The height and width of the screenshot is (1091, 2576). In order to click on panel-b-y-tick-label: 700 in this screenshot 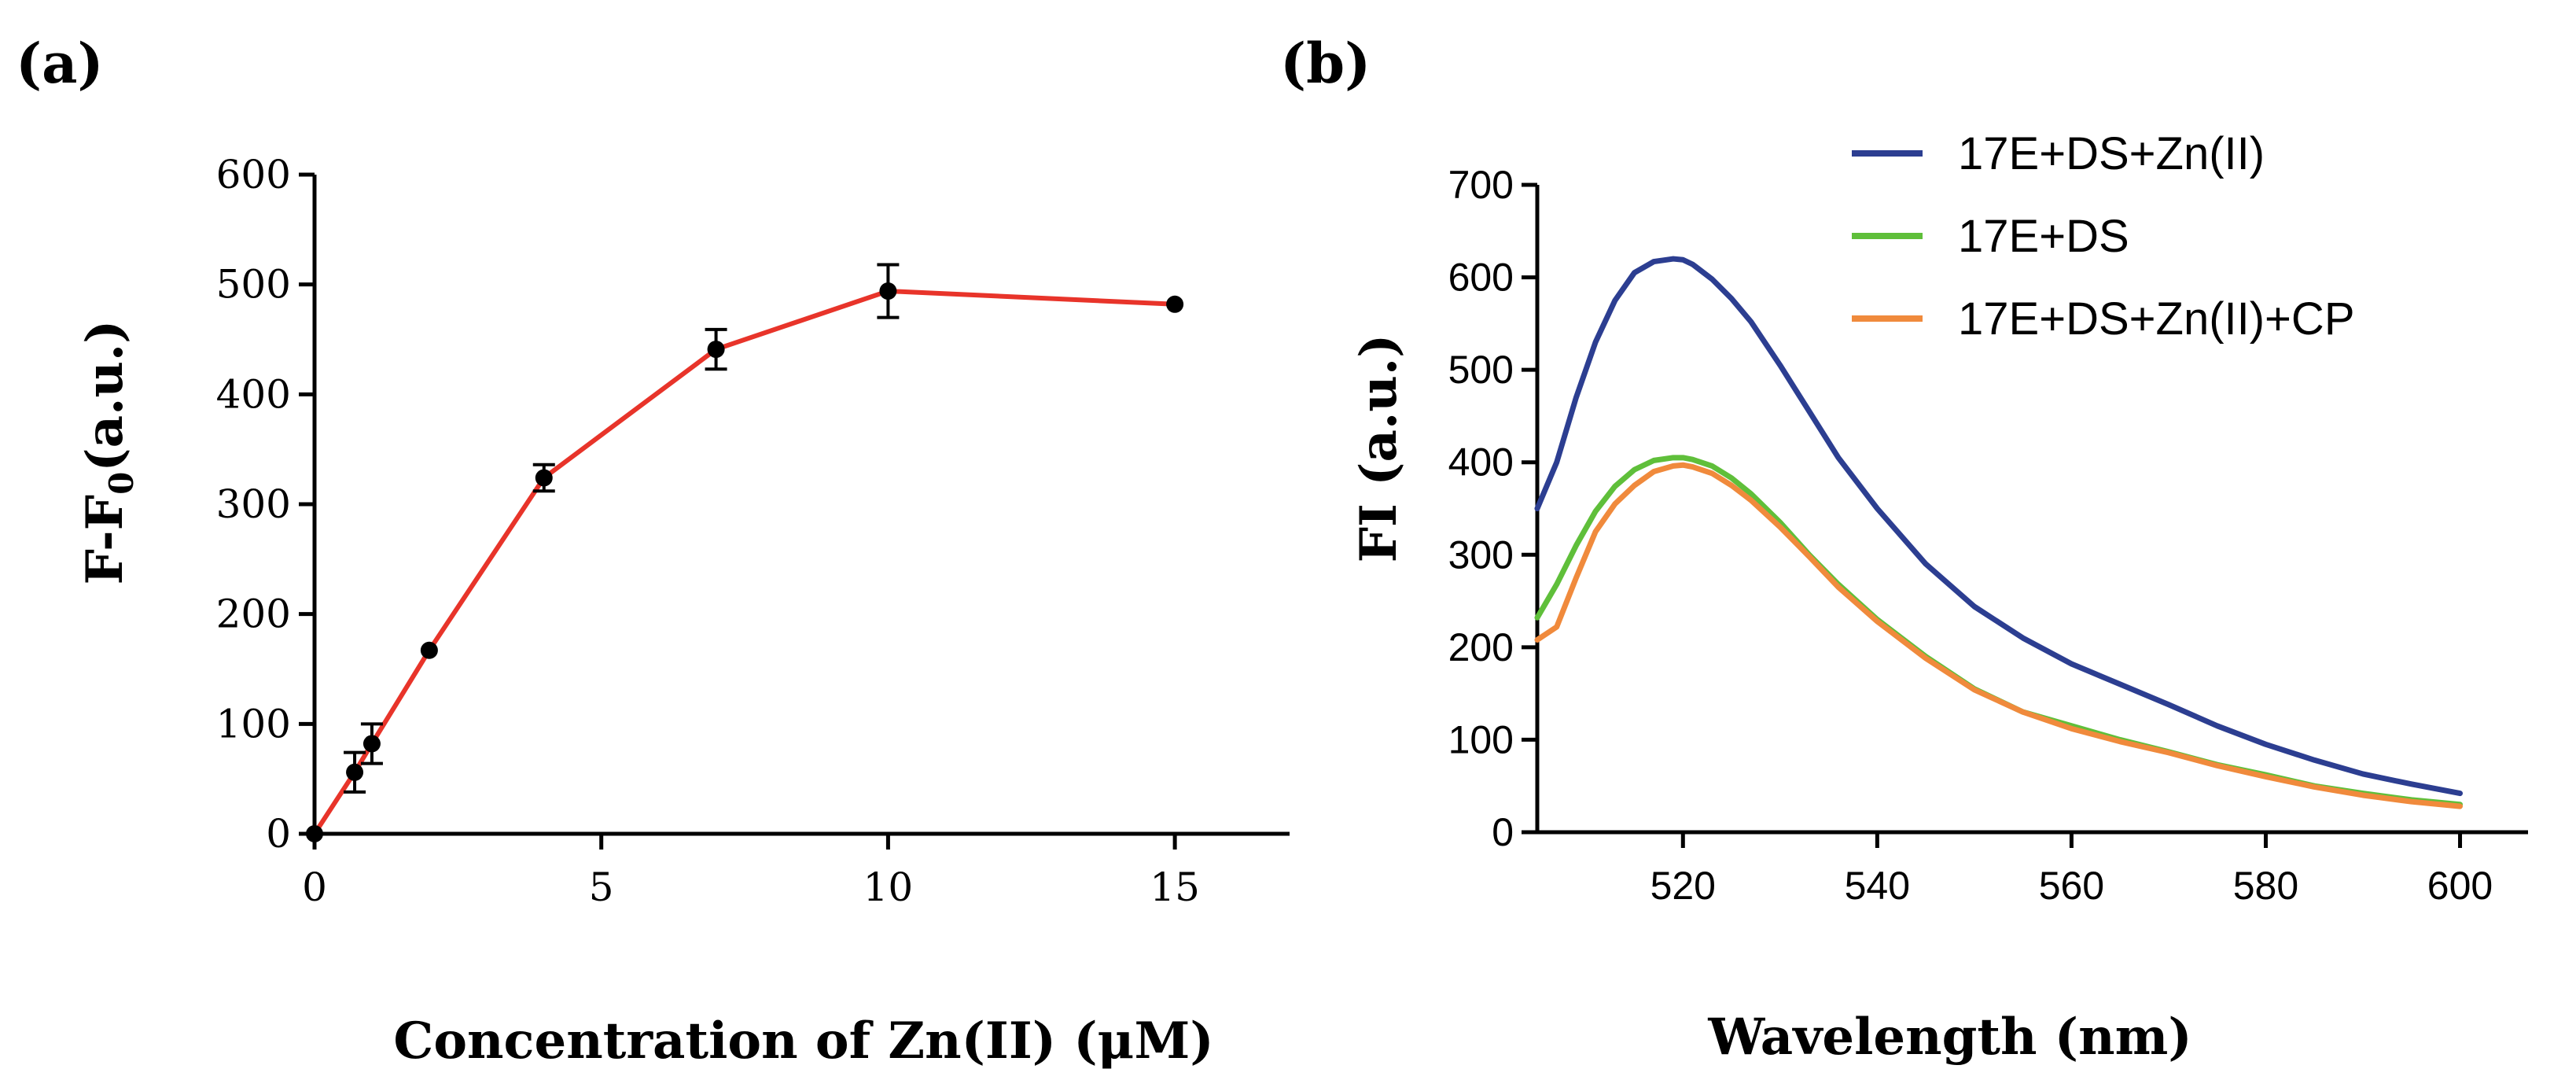, I will do `click(1481, 185)`.